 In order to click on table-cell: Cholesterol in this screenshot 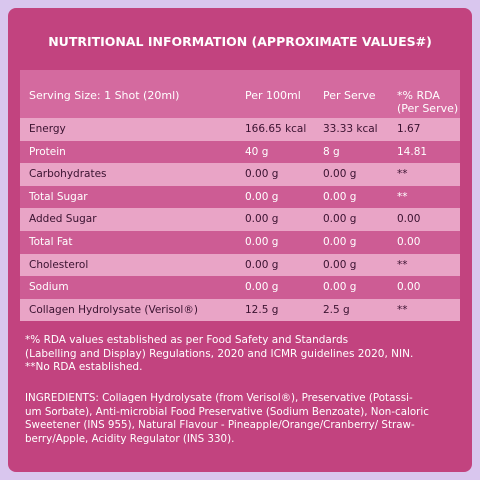, I will do `click(59, 264)`.